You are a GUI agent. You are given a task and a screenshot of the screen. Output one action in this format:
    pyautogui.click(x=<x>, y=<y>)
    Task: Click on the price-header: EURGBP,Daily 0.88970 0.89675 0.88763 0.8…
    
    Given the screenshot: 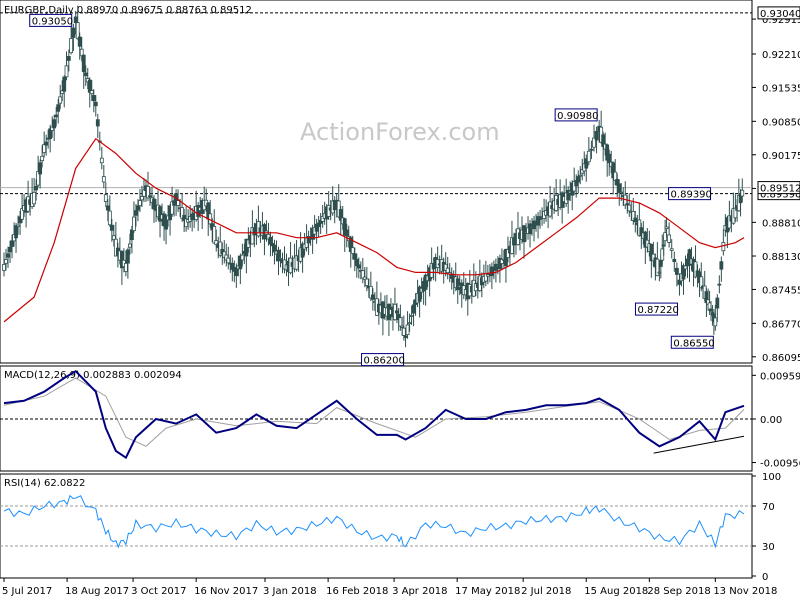 What is the action you would take?
    pyautogui.click(x=128, y=10)
    